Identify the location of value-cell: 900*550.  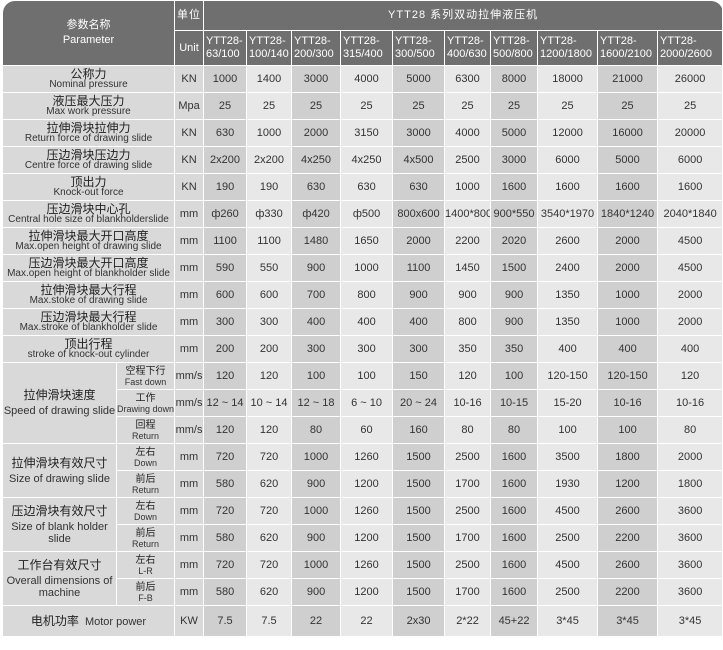
(514, 214).